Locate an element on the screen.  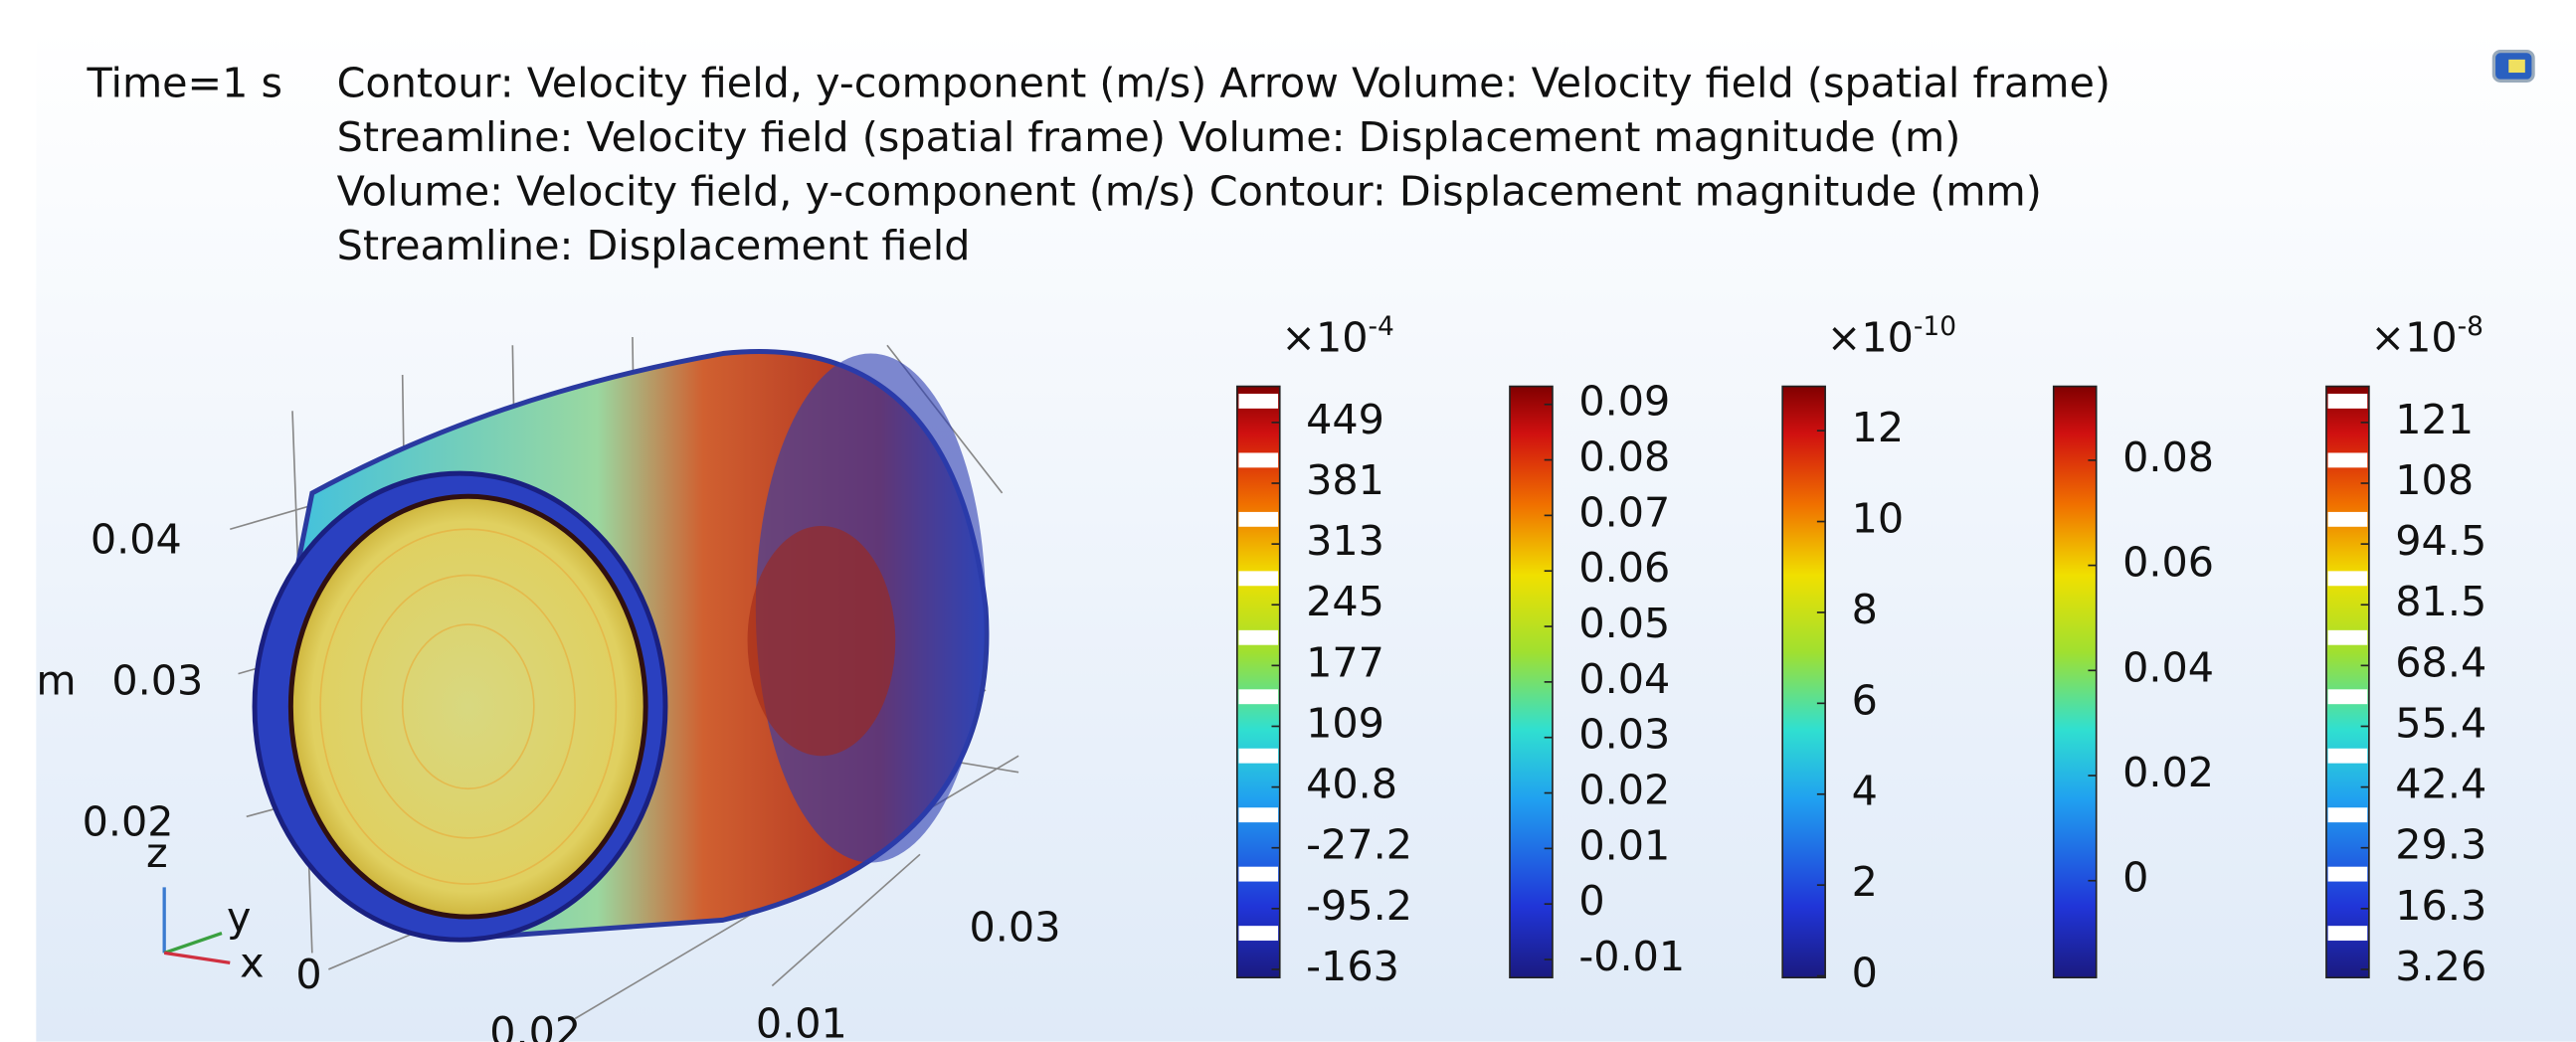
y-tick-label: 0.03 is located at coordinates (1015, 927).